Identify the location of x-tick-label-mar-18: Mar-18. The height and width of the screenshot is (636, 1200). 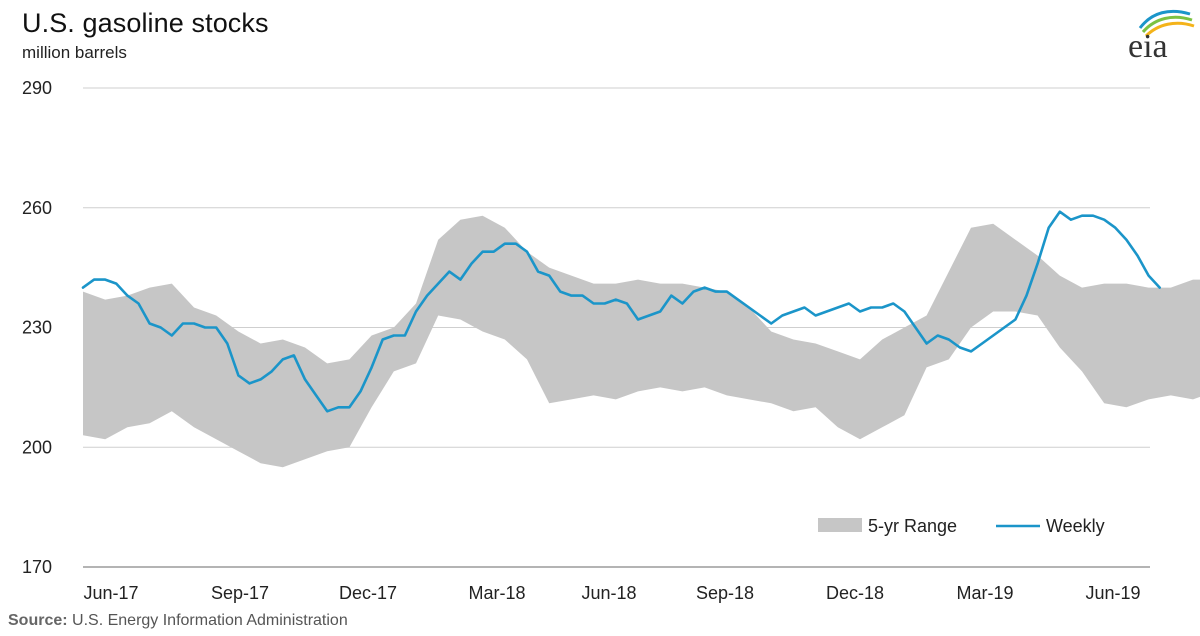
(496, 593).